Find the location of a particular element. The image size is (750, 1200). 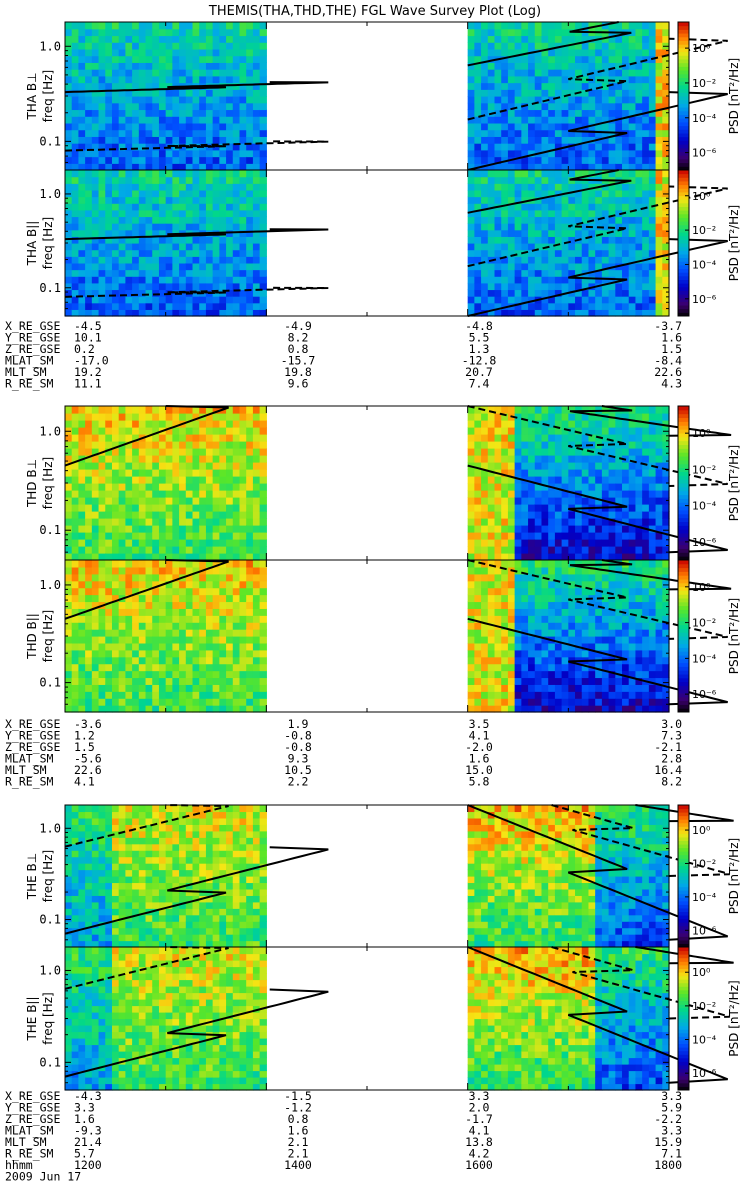

colorbar-tick-label: 10⁻⁶ is located at coordinates (704, 542).